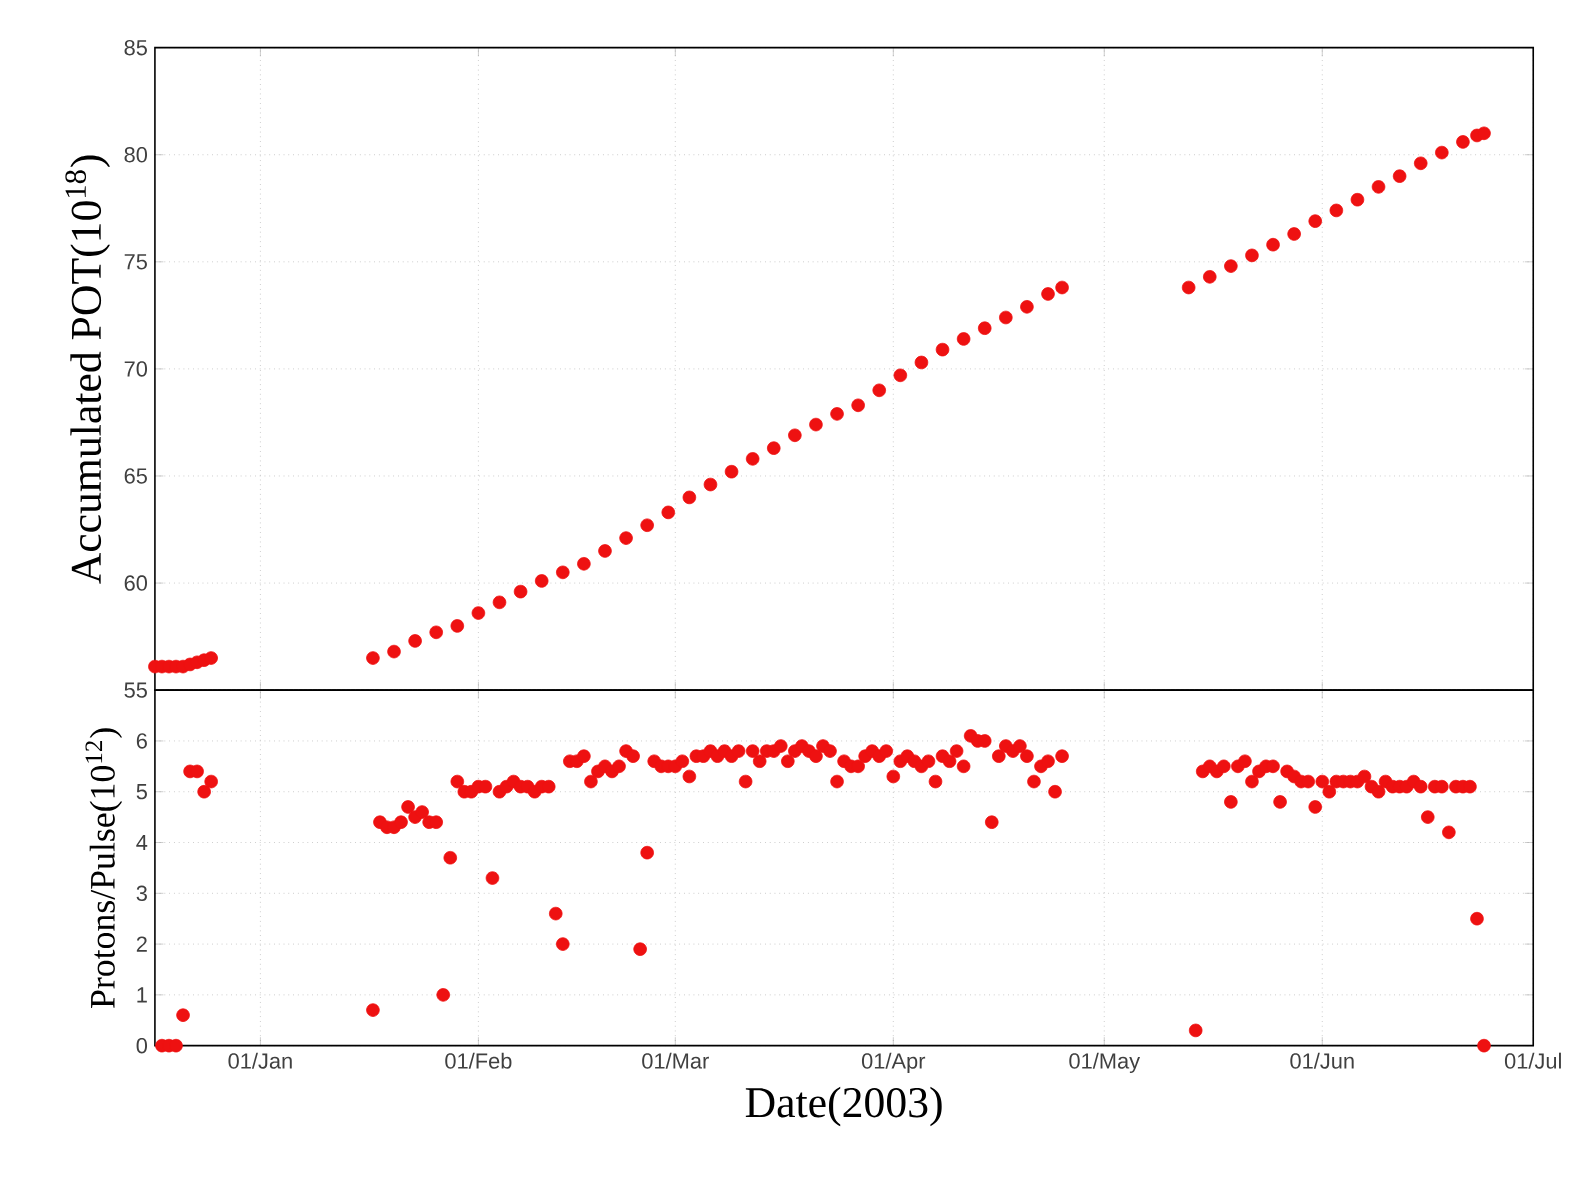 The height and width of the screenshot is (1192, 1569). What do you see at coordinates (87, 370) in the screenshot?
I see `y-axis-title: Accumulated POT(10$^{18}$)` at bounding box center [87, 370].